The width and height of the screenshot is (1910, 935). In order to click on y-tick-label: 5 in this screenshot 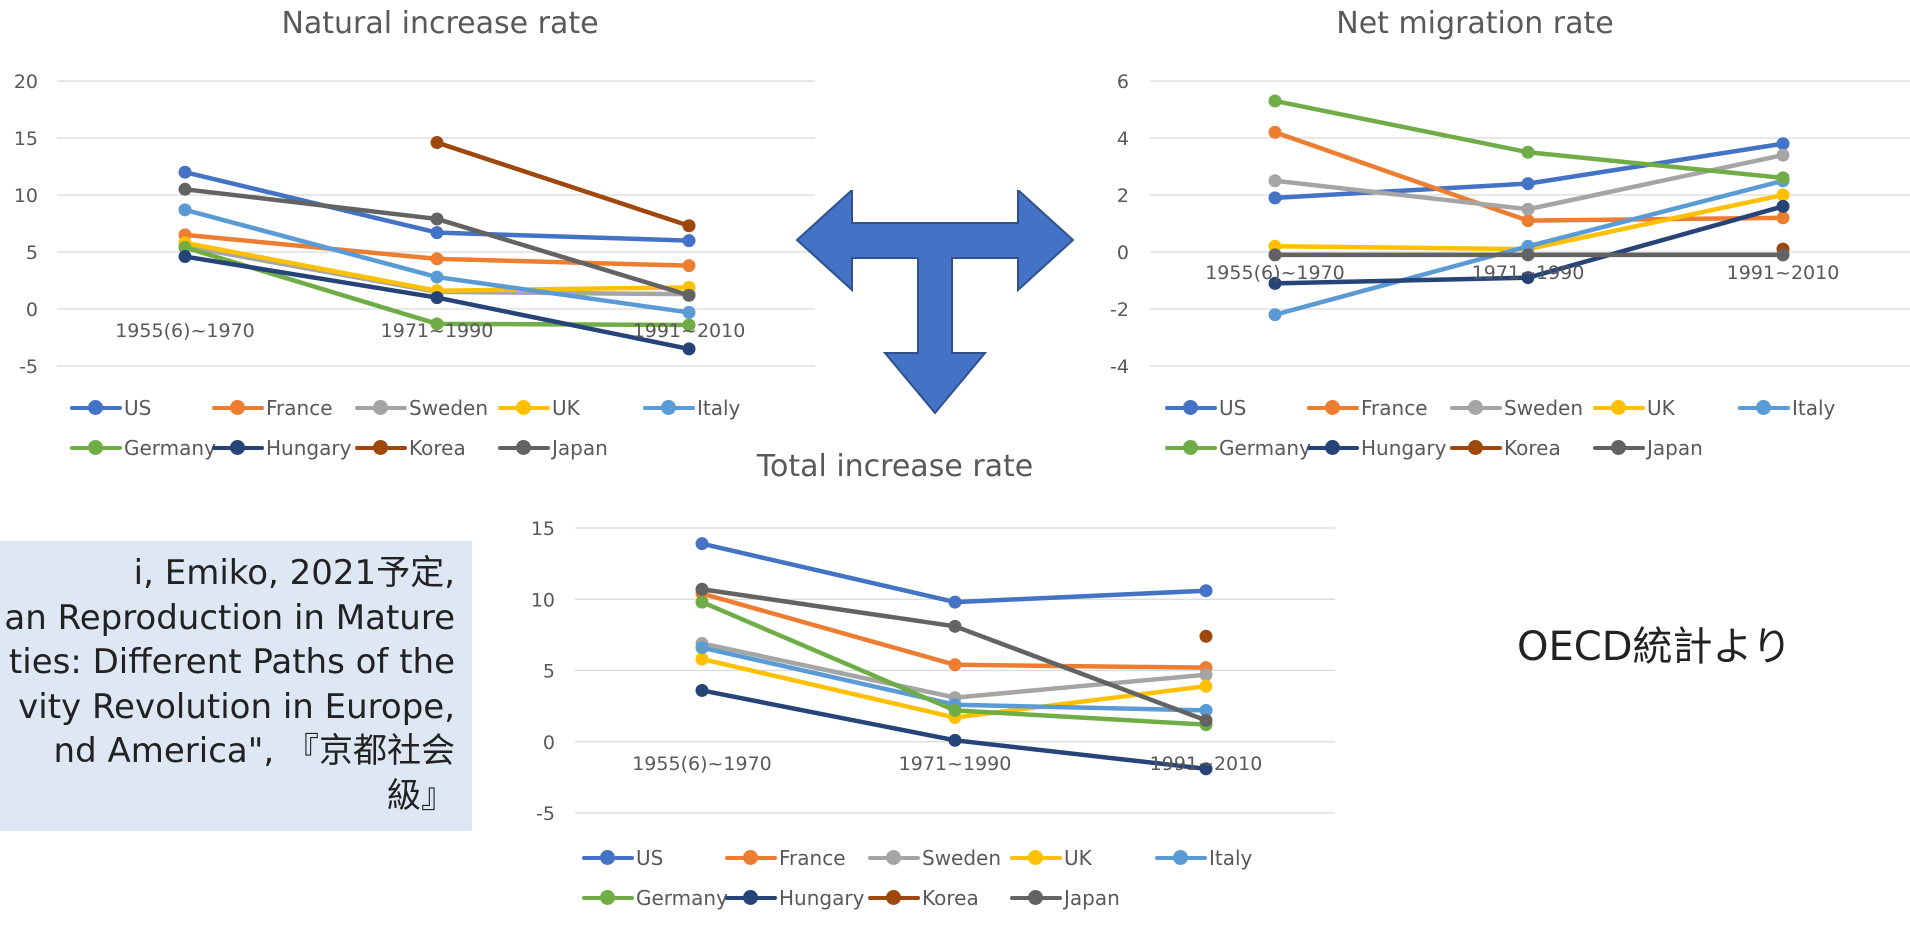, I will do `click(549, 672)`.